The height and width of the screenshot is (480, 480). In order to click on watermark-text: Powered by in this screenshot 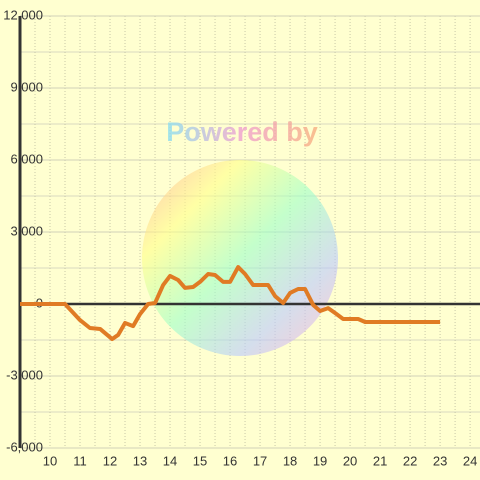, I will do `click(242, 132)`.